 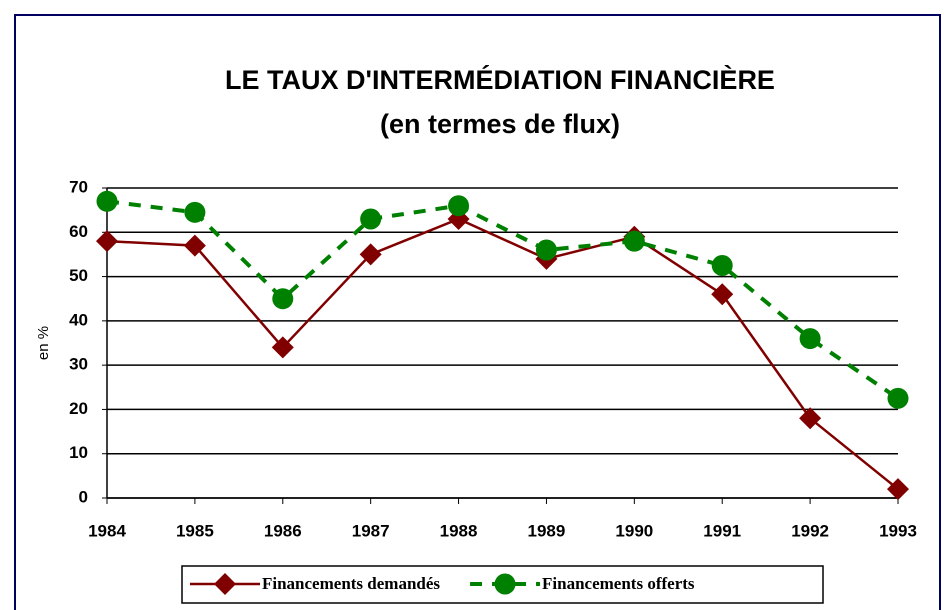 I want to click on y-tick-label: 10, so click(x=78, y=452).